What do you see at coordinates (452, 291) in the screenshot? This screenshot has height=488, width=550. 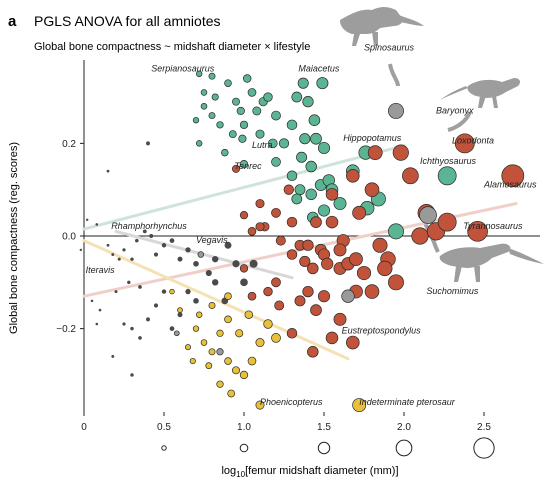 I see `species-label: Suchomimus` at bounding box center [452, 291].